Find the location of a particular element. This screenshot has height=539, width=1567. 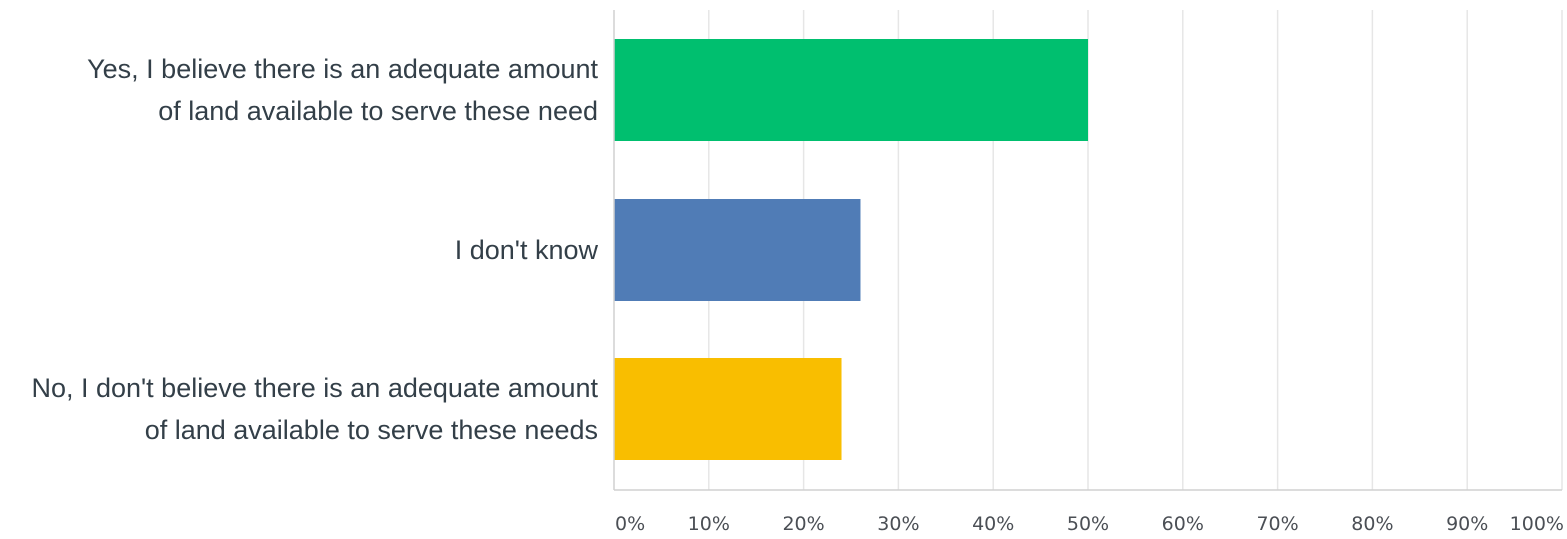

tick-label-6: 60% is located at coordinates (1183, 524).